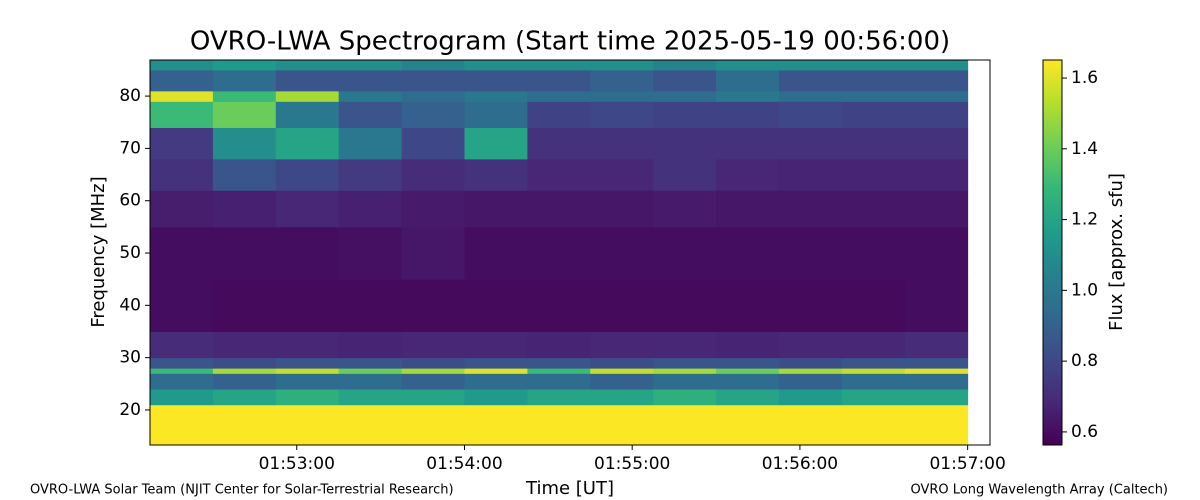 The width and height of the screenshot is (1200, 500). I want to click on x-axis-label: Time [UT], so click(569, 488).